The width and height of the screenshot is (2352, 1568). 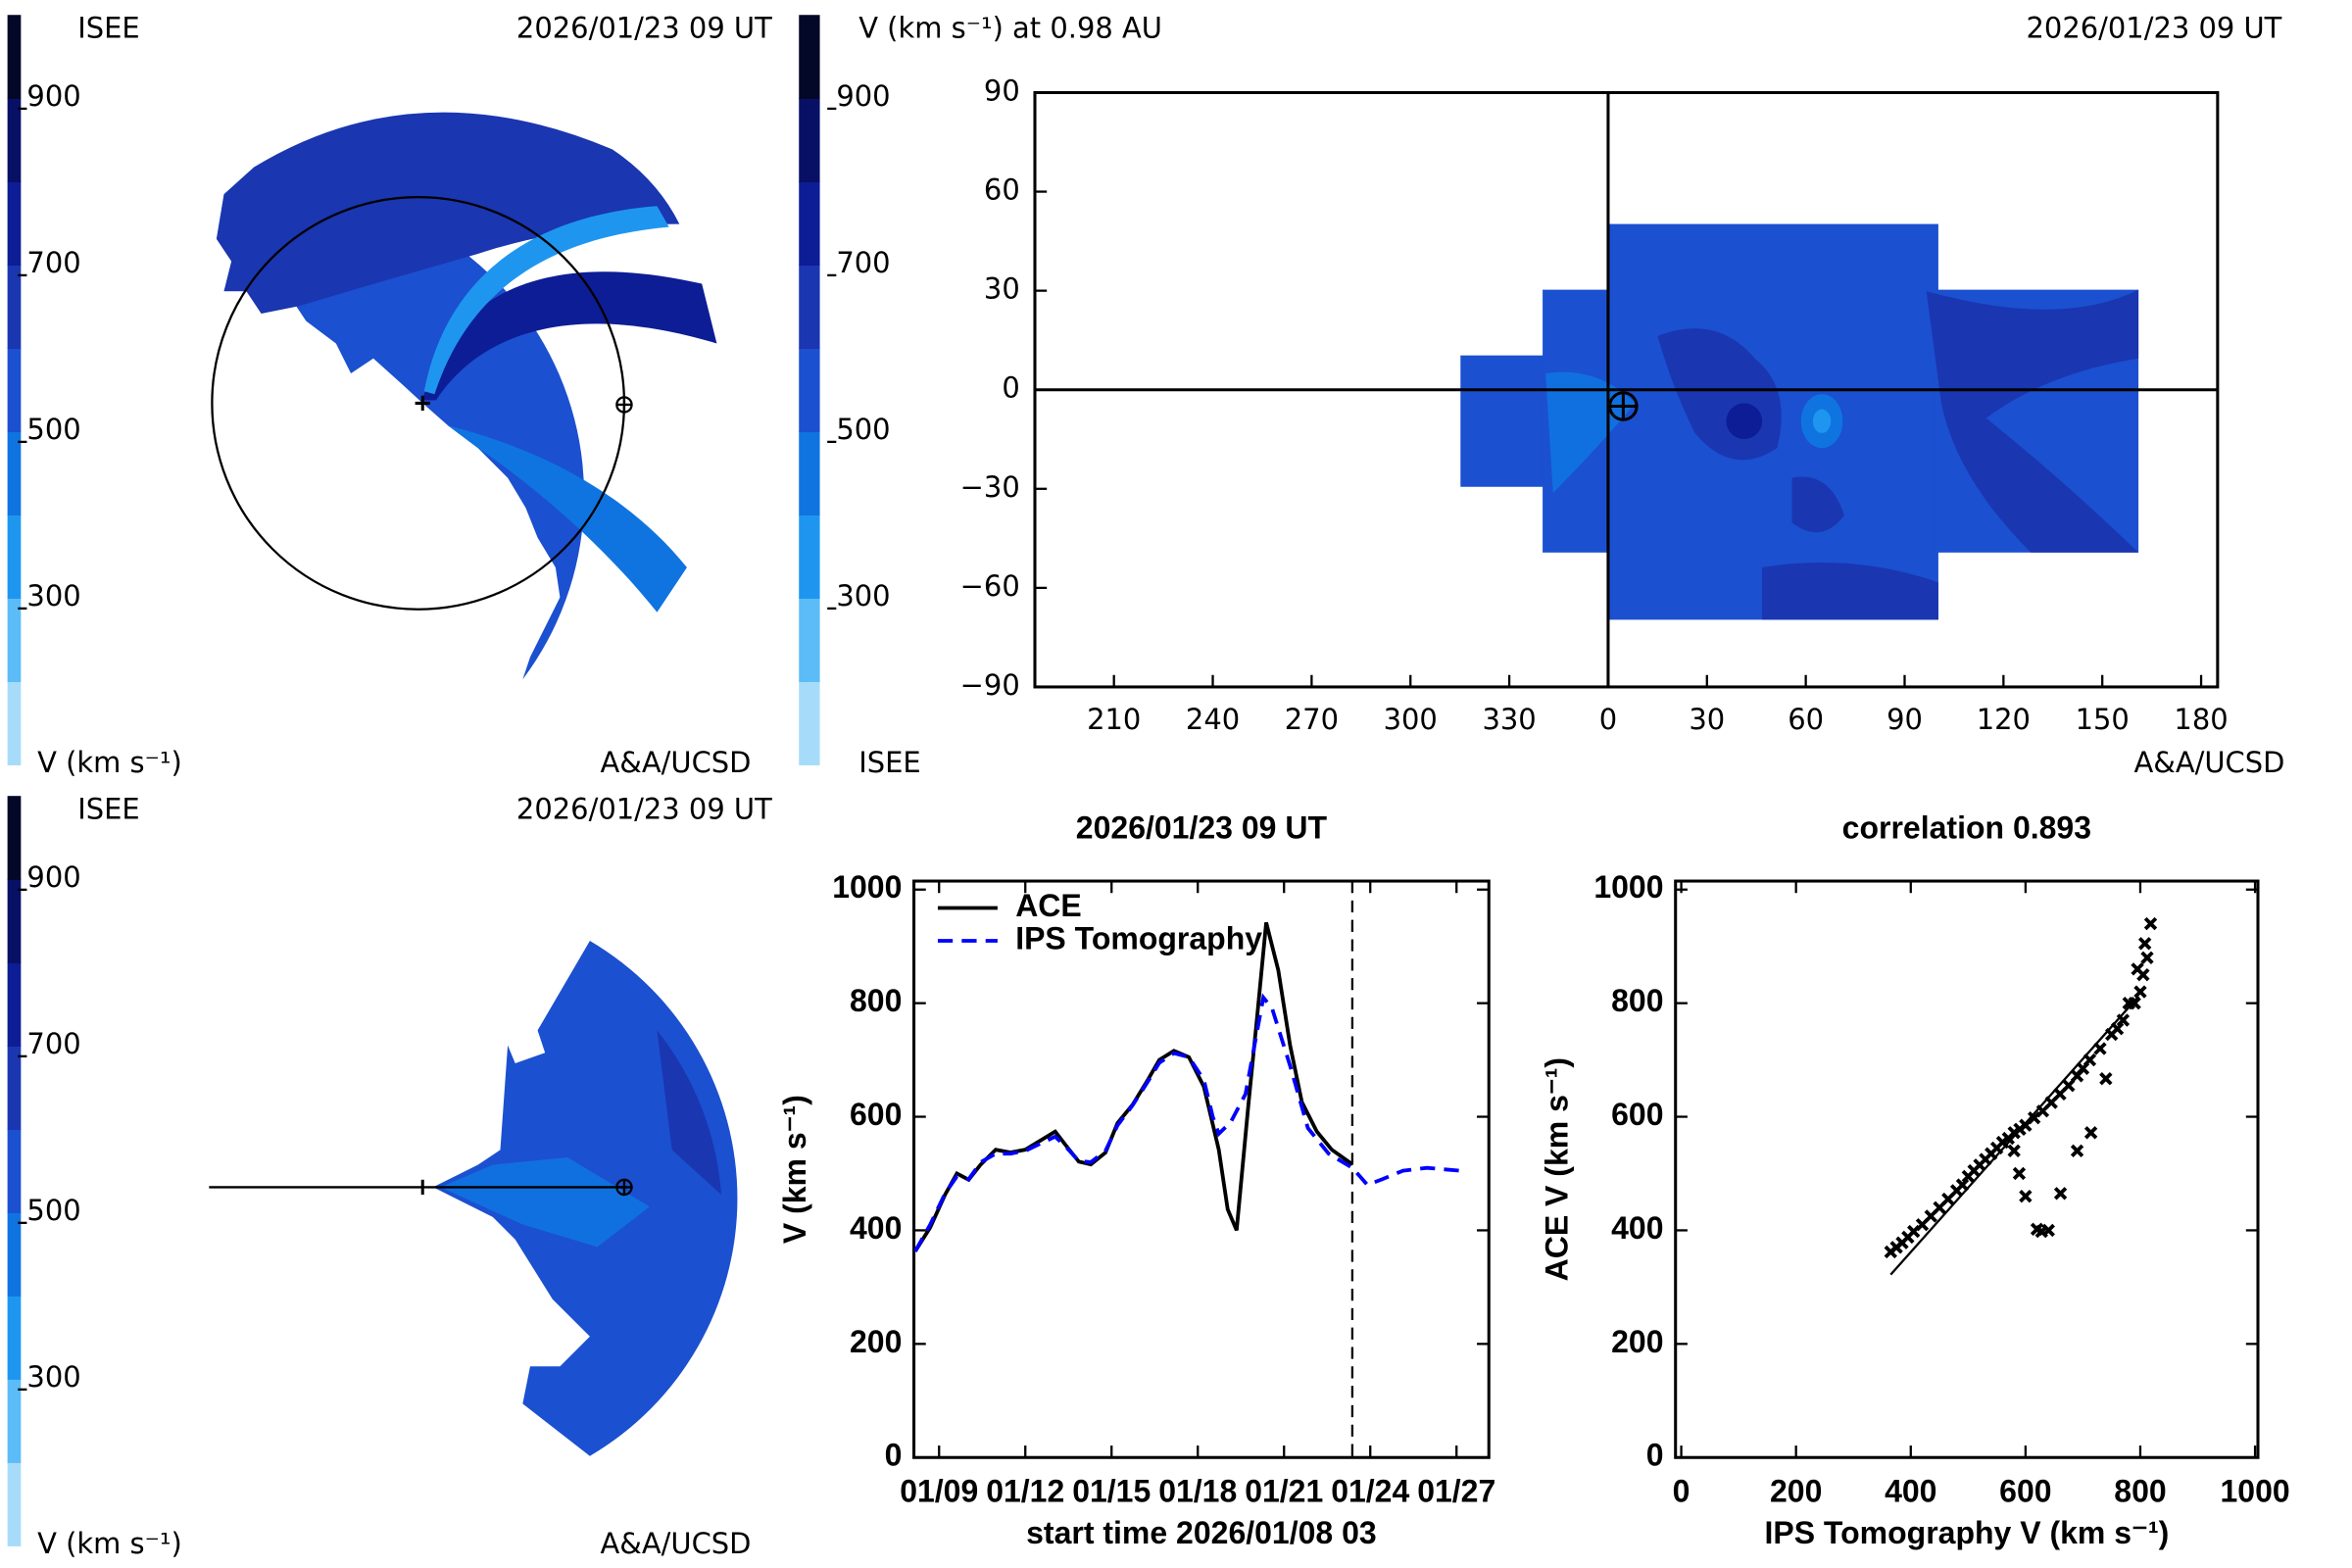 What do you see at coordinates (1370, 1490) in the screenshot?
I see `x-tick-label: 01/24` at bounding box center [1370, 1490].